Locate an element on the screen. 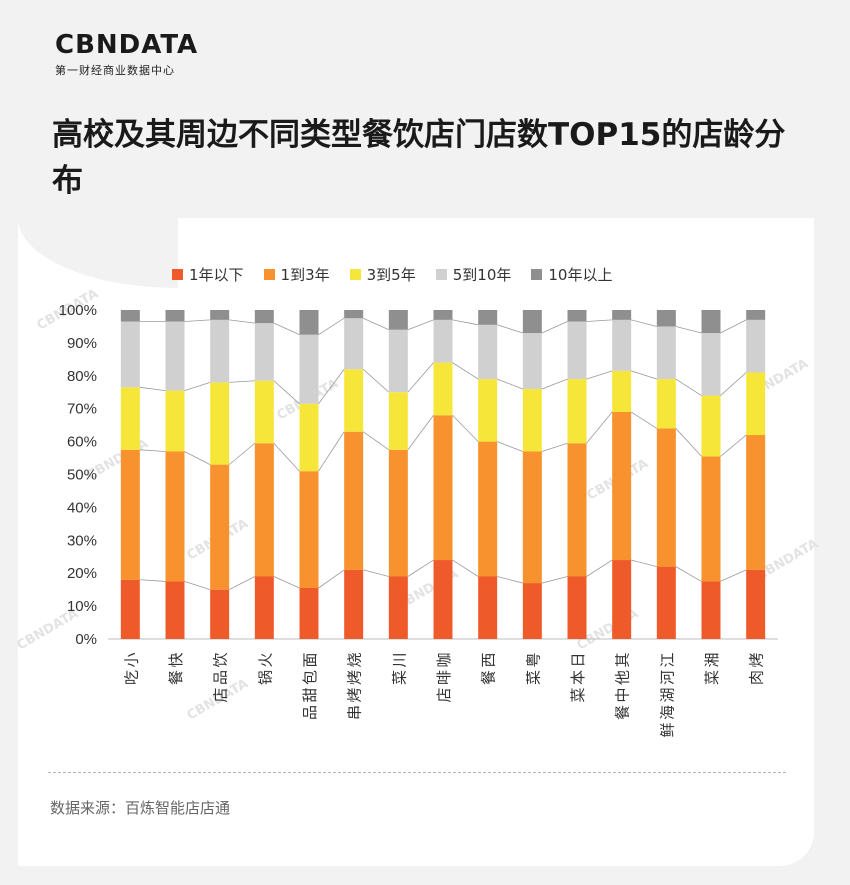 This screenshot has height=885, width=850. y-tick-label: 0% is located at coordinates (86, 639).